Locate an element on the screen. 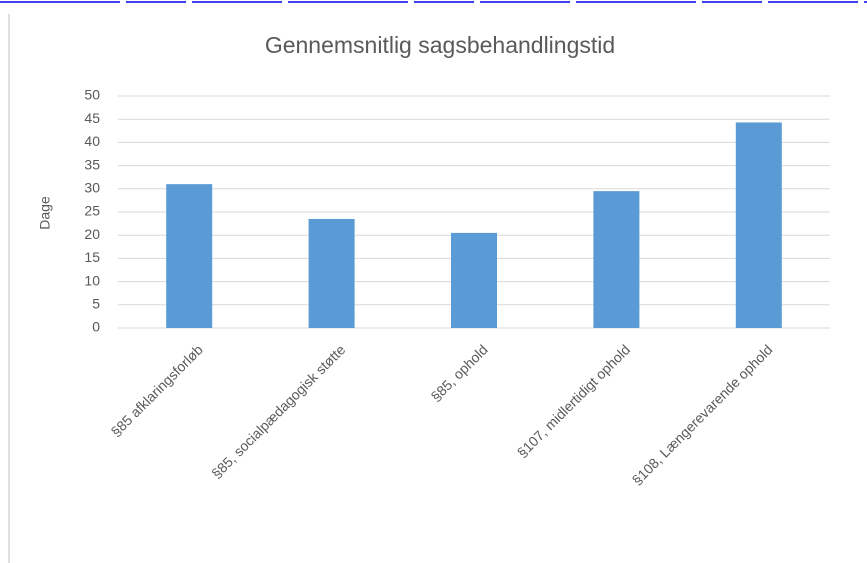  x-tick-label: §85, socialpædagogisk støtte is located at coordinates (278, 411).